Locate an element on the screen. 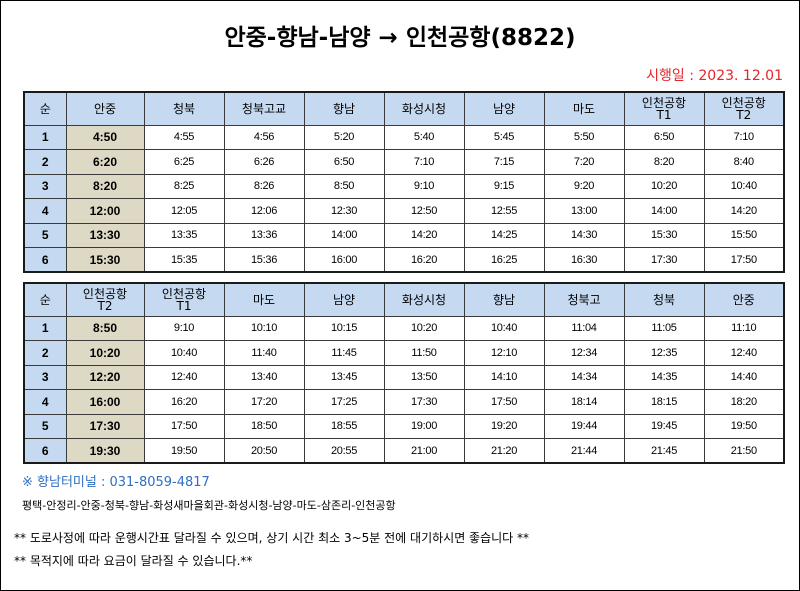 The height and width of the screenshot is (591, 800). header-trip-number: 순 is located at coordinates (45, 299).